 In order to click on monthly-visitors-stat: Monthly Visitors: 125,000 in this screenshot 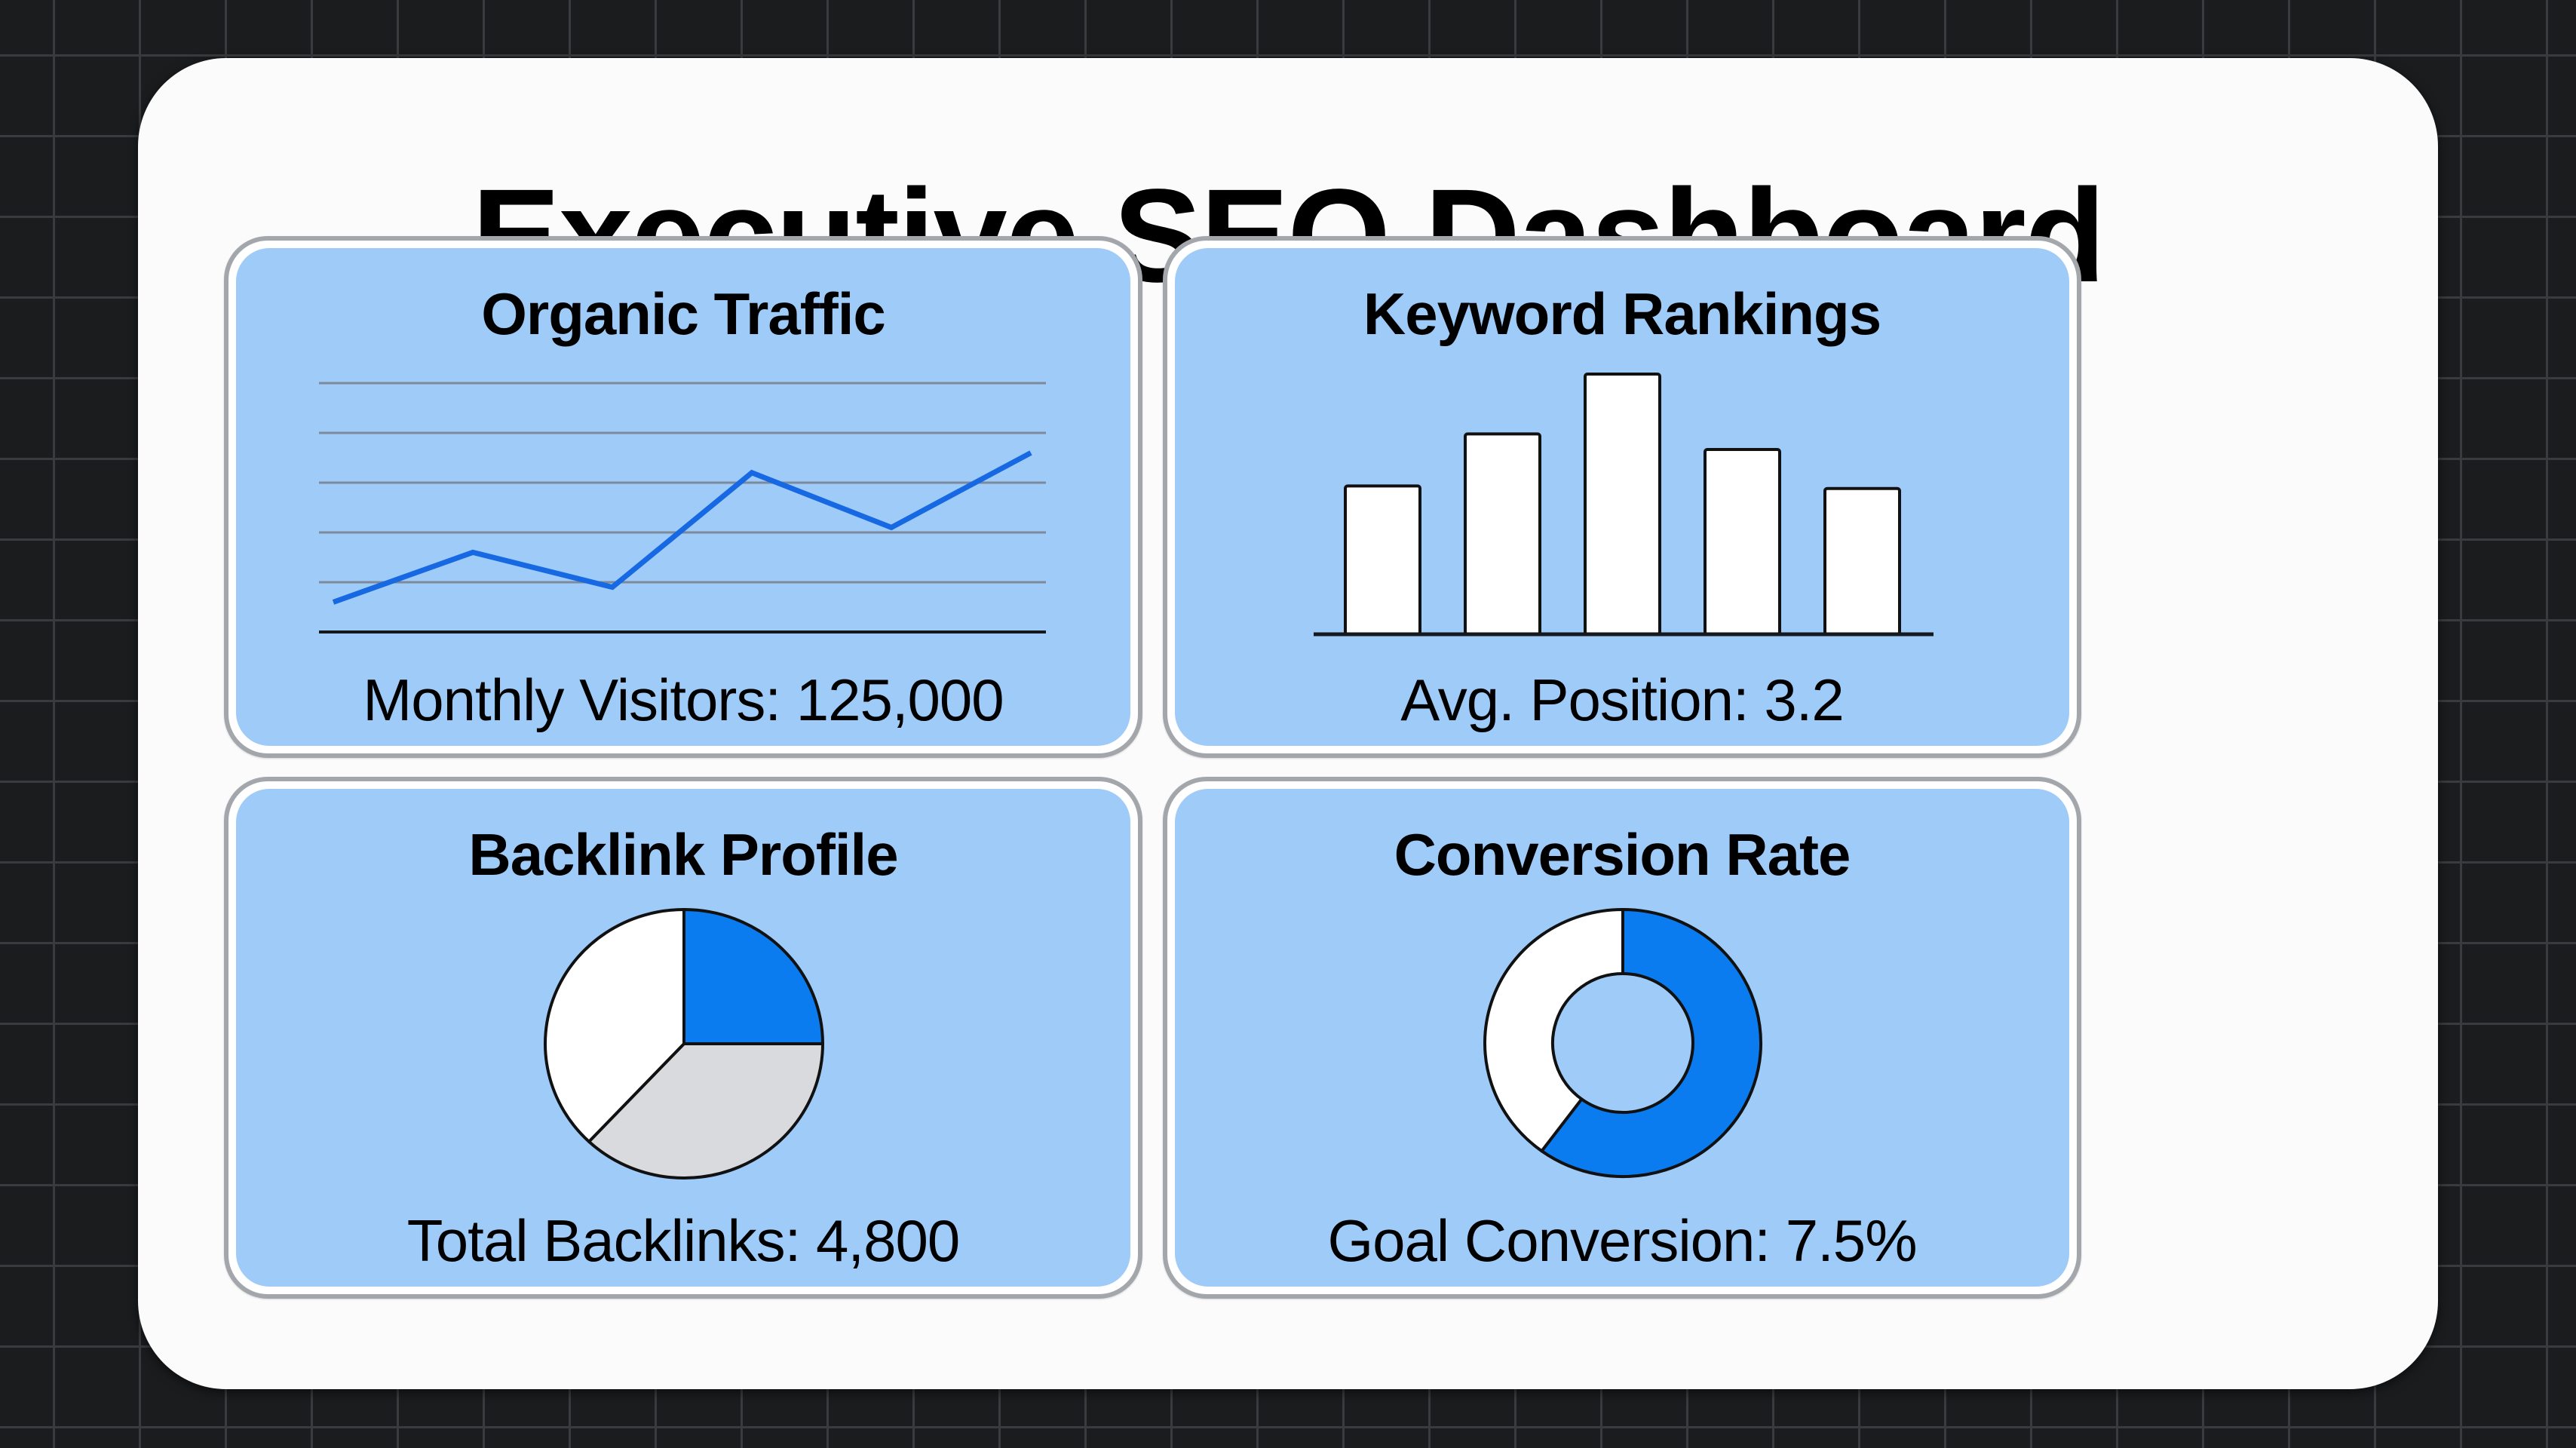, I will do `click(683, 700)`.